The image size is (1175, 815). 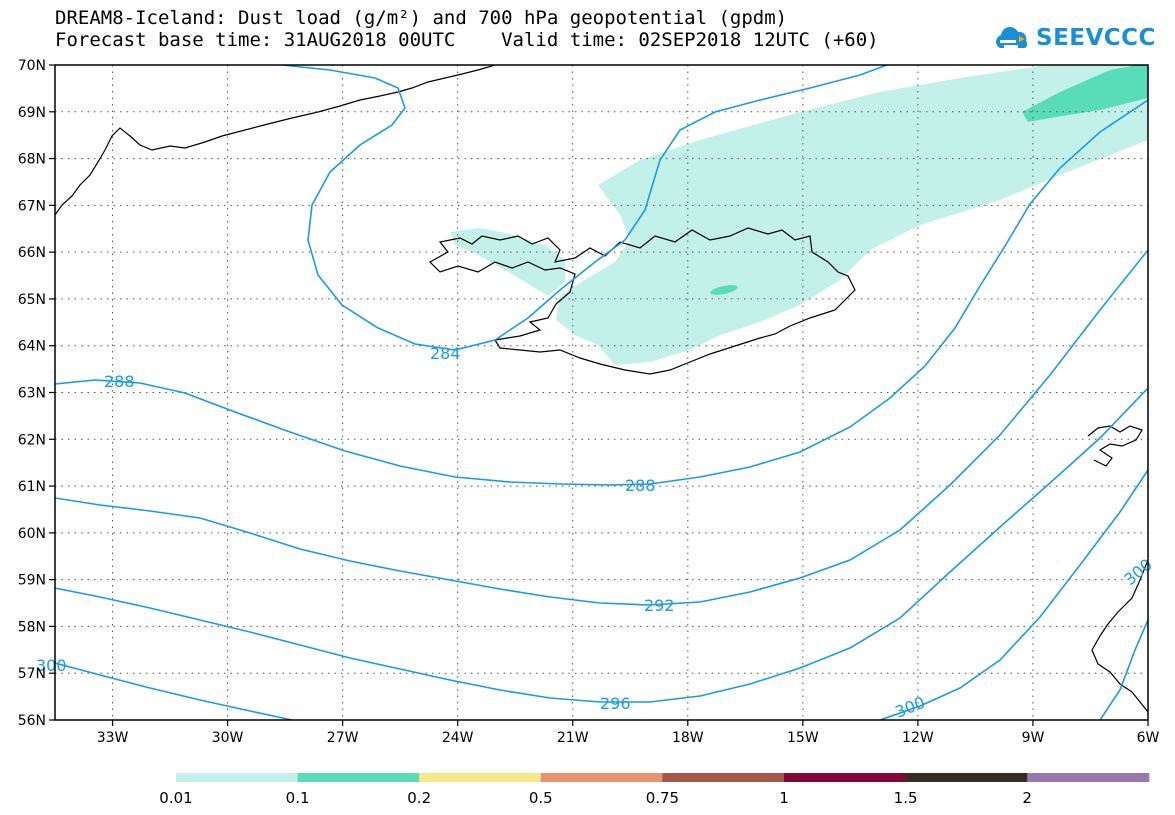 What do you see at coordinates (275, 140) in the screenshot?
I see `greenland-coastline` at bounding box center [275, 140].